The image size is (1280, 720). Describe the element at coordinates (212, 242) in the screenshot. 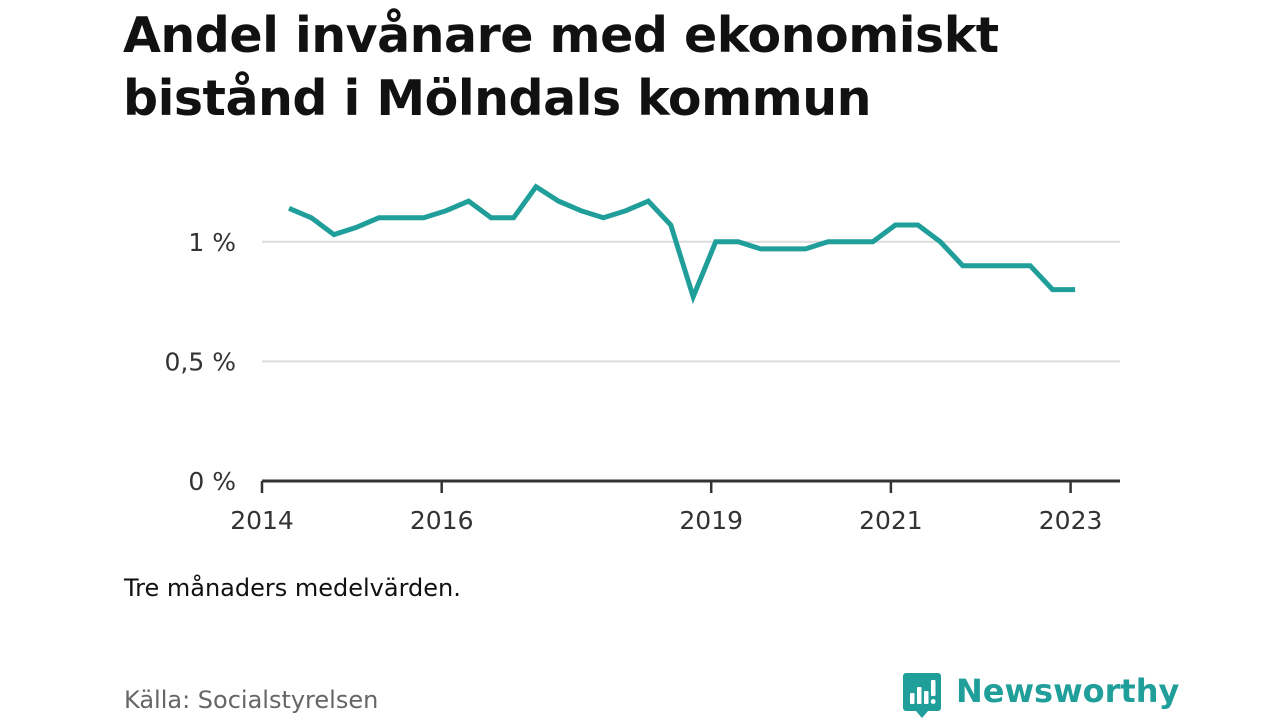

I see `y-tick-label: 1 %` at that location.